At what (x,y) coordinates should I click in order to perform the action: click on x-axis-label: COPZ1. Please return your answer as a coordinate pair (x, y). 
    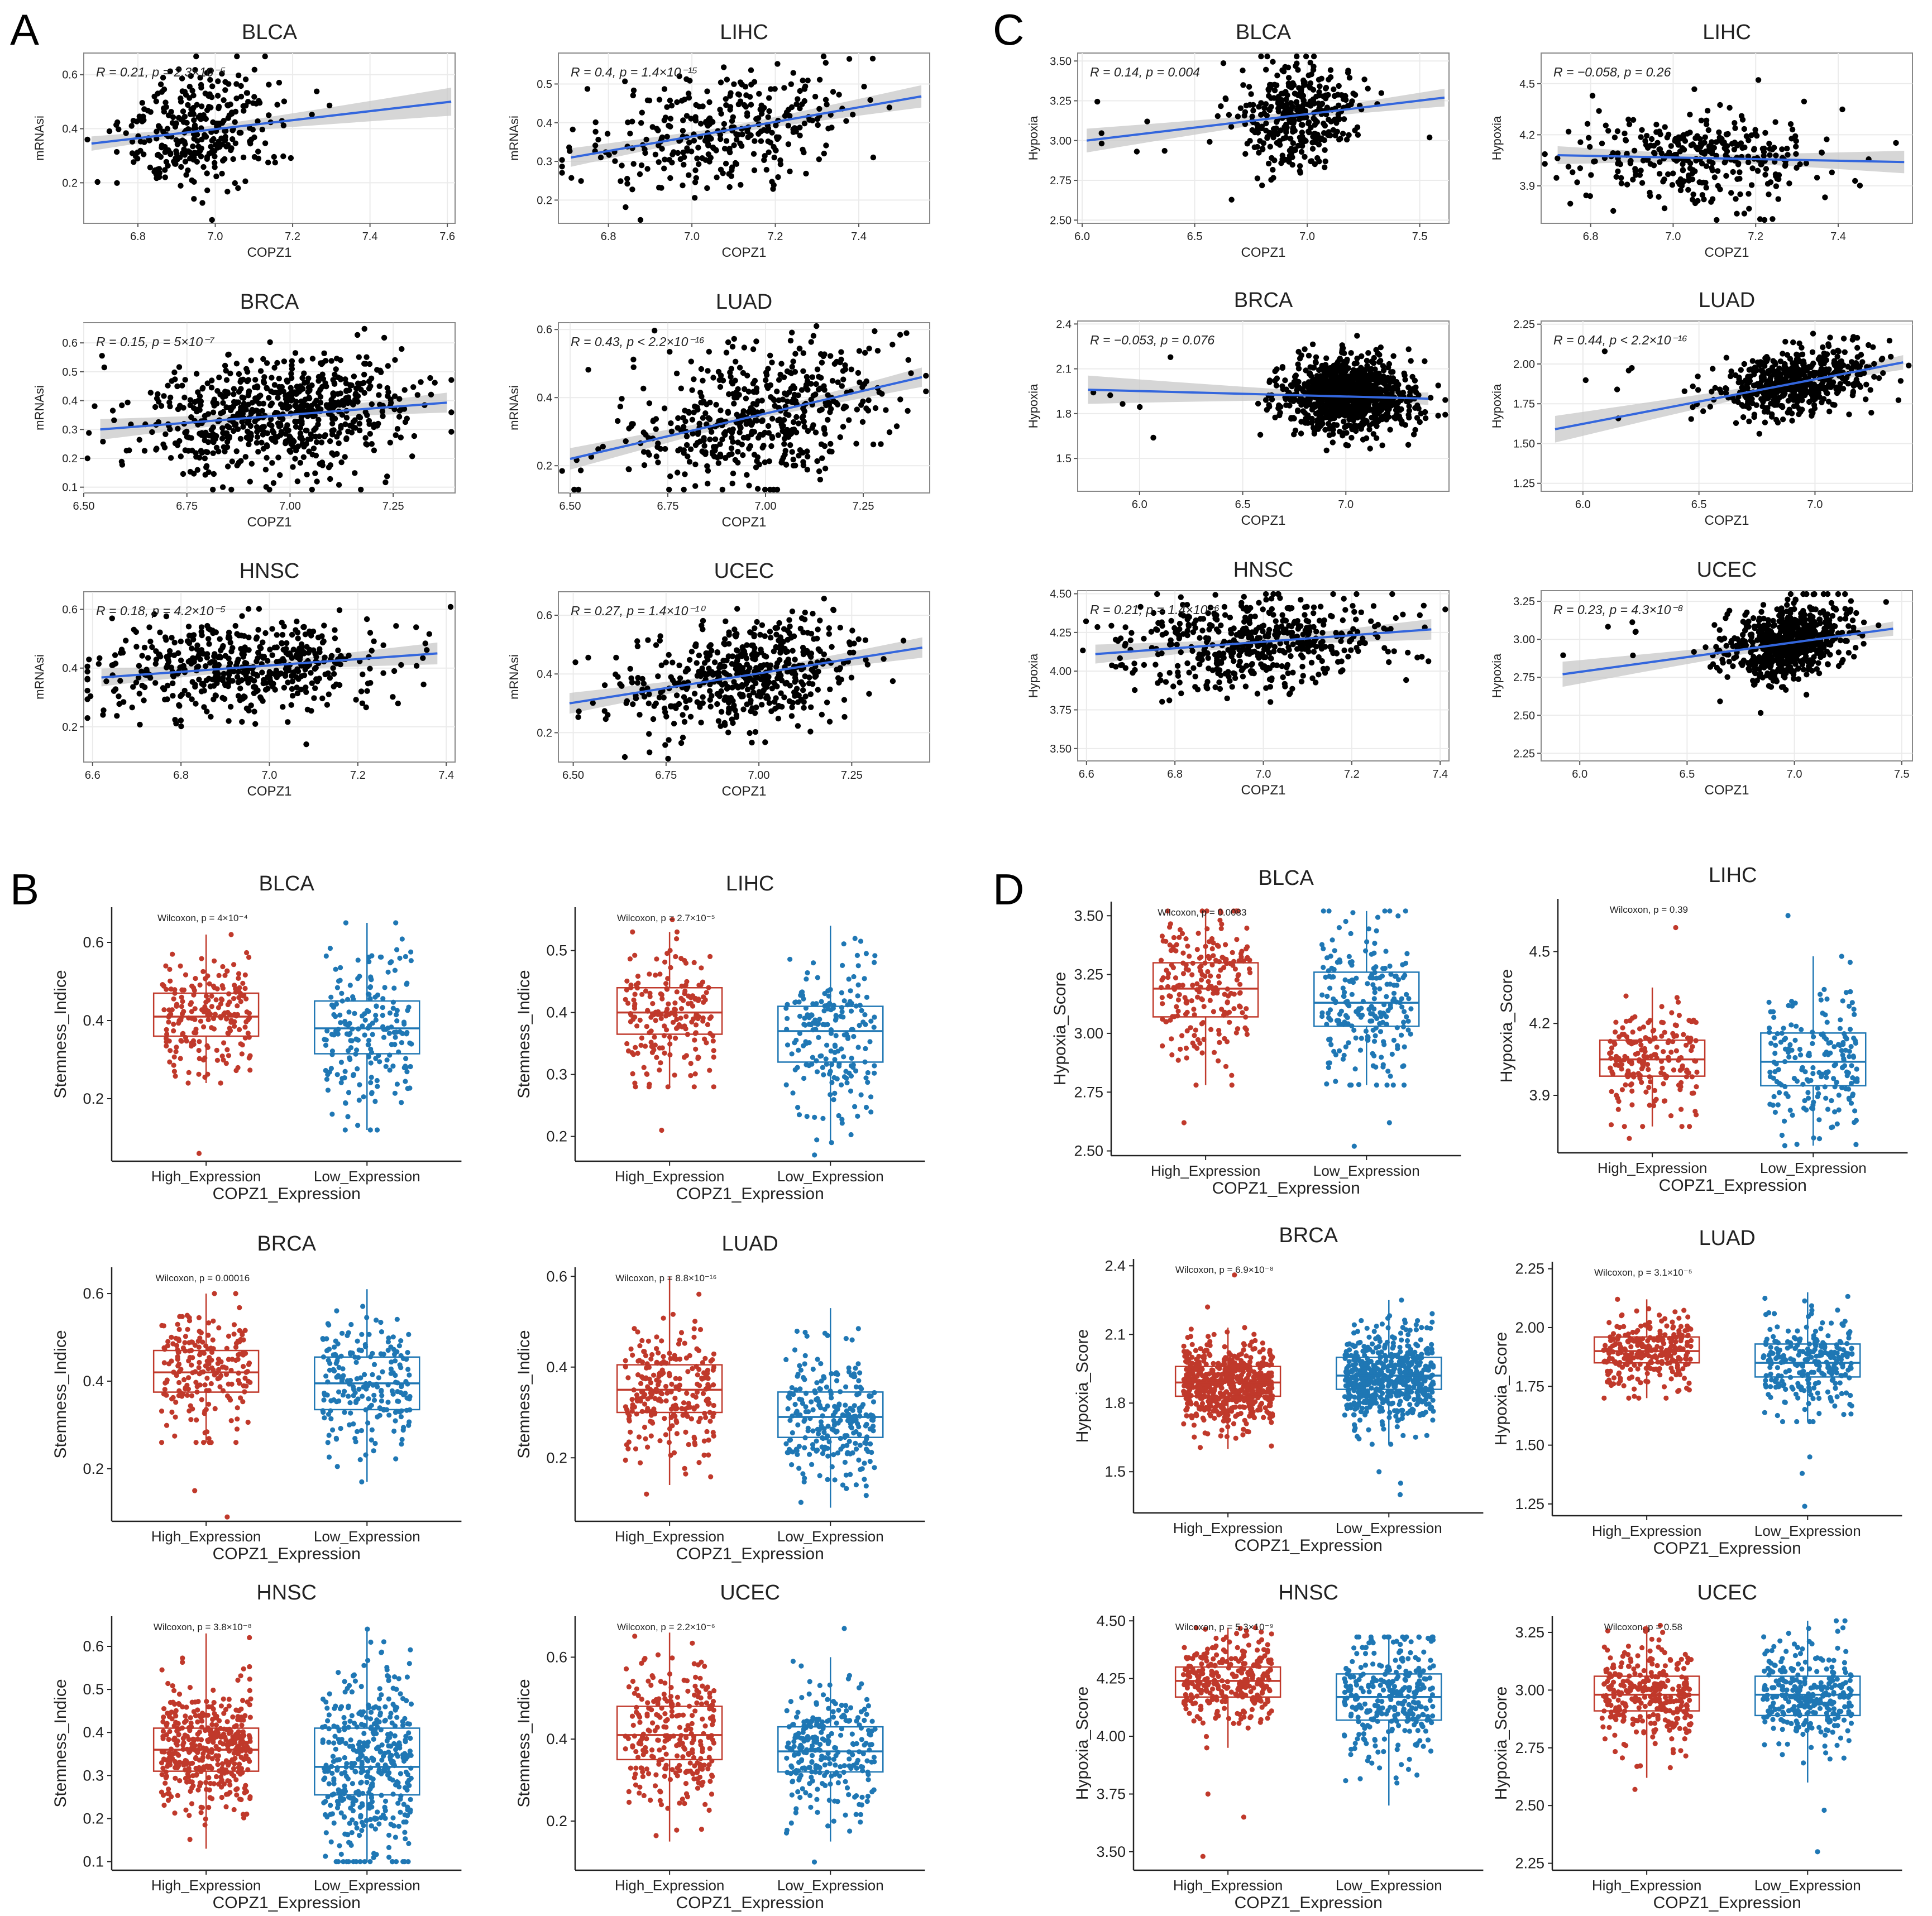
    Looking at the image, I should click on (1726, 252).